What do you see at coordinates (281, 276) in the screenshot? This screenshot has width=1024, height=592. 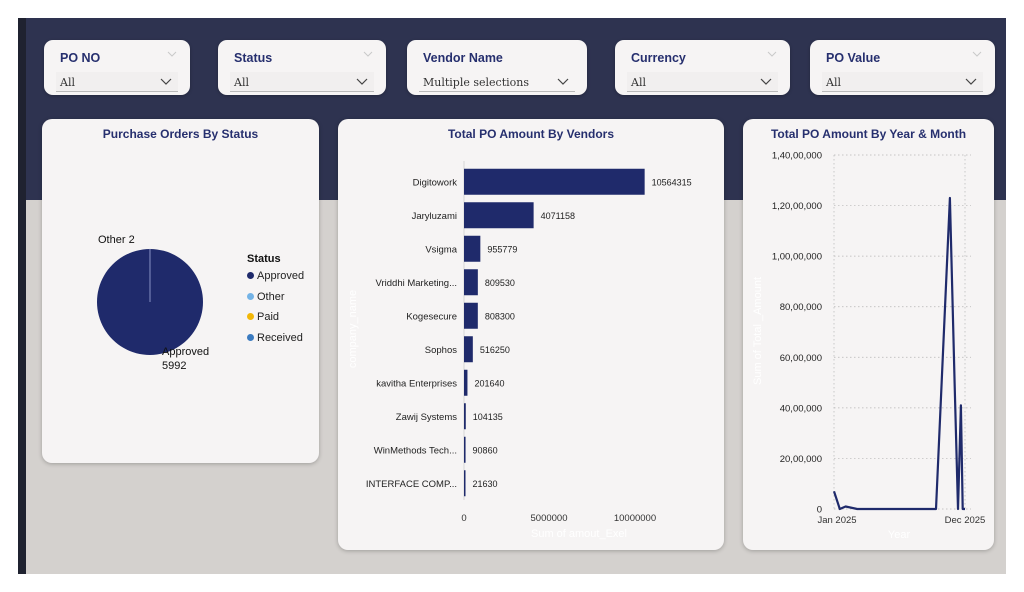 I see `legend-label: Approved` at bounding box center [281, 276].